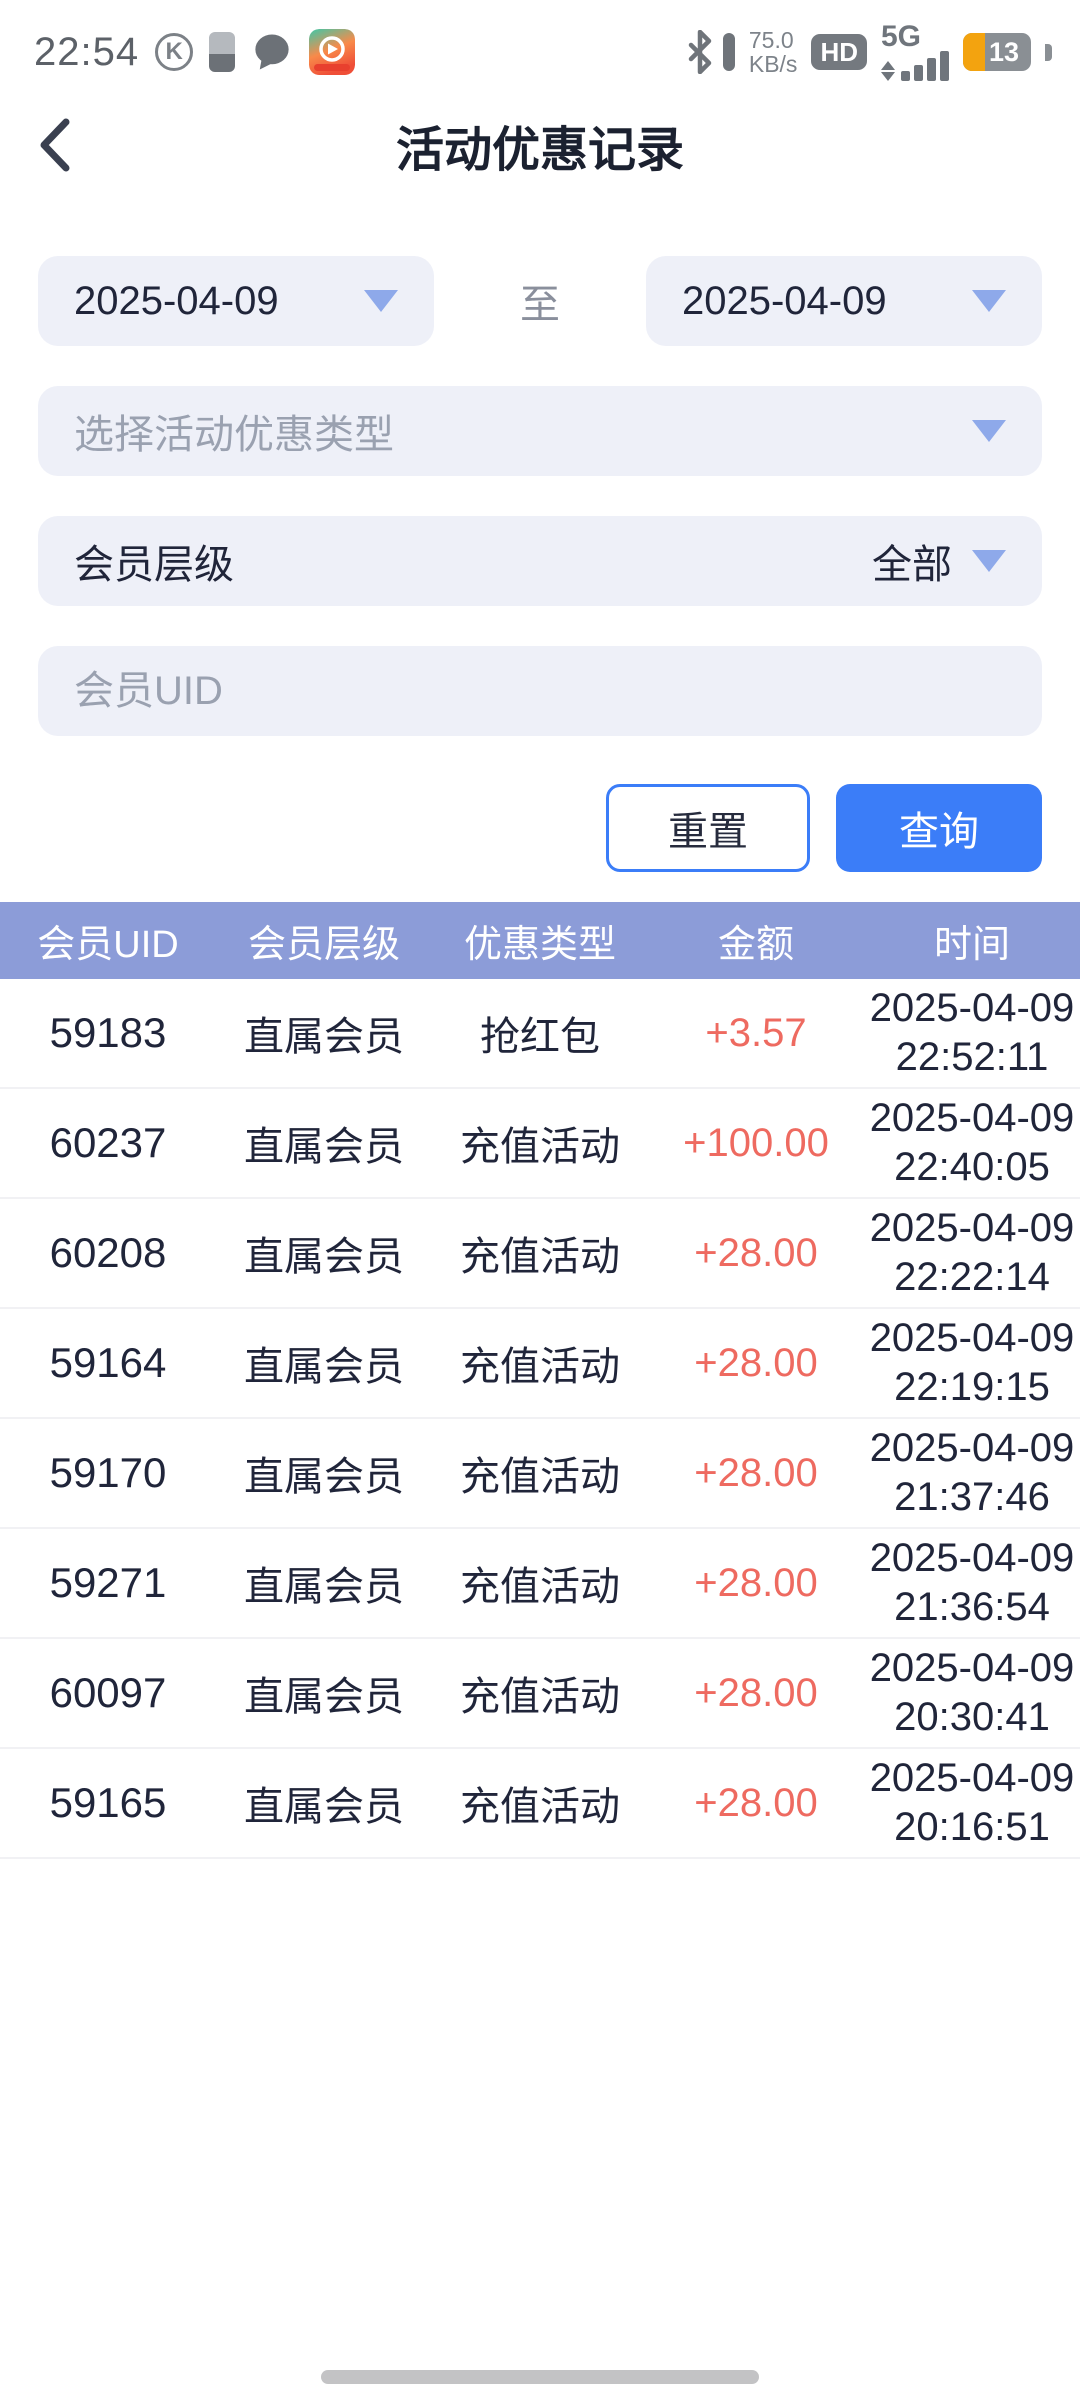 Image resolution: width=1080 pixels, height=2388 pixels. Describe the element at coordinates (971, 945) in the screenshot. I see `col-header-time: 时间` at that location.